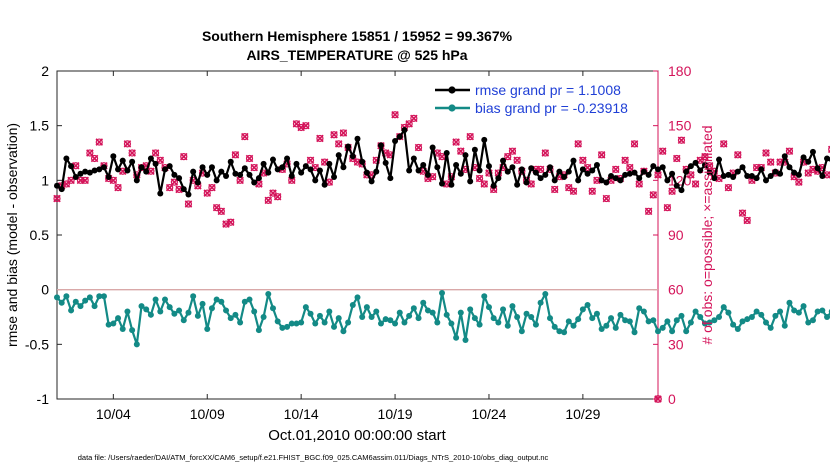 The image size is (830, 470). I want to click on y2-tick-label: 30, so click(676, 344).